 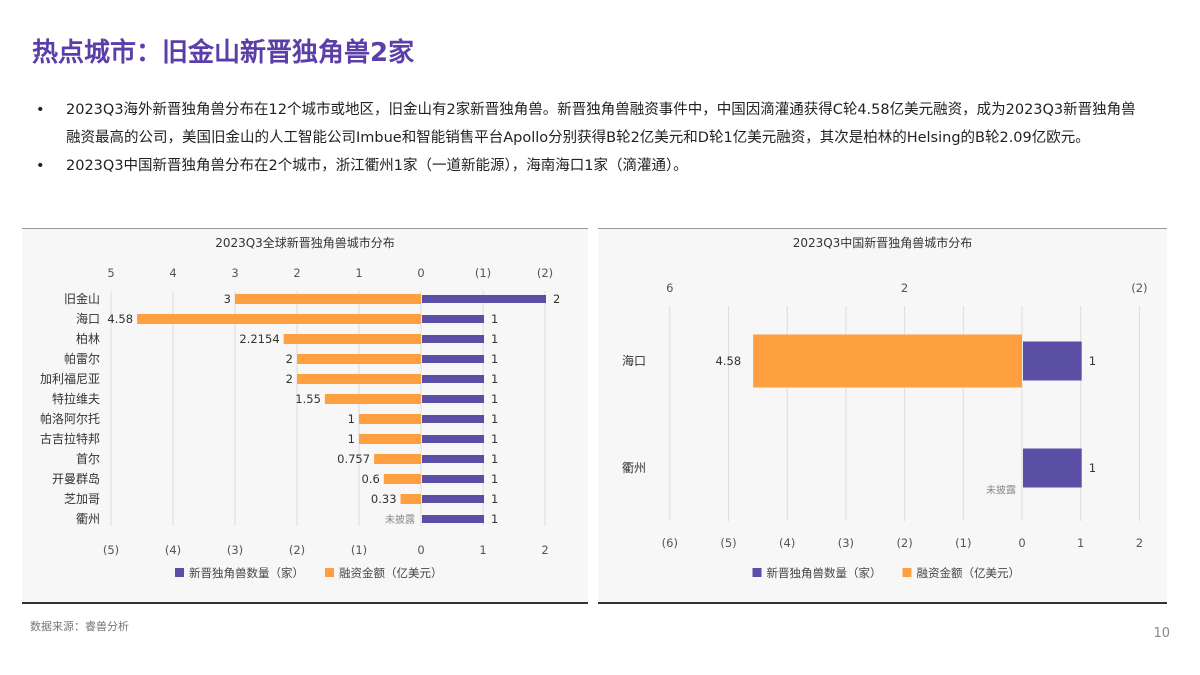 I want to click on chart-title: 2023Q3全球新晋独角兽城市分布, so click(x=305, y=242).